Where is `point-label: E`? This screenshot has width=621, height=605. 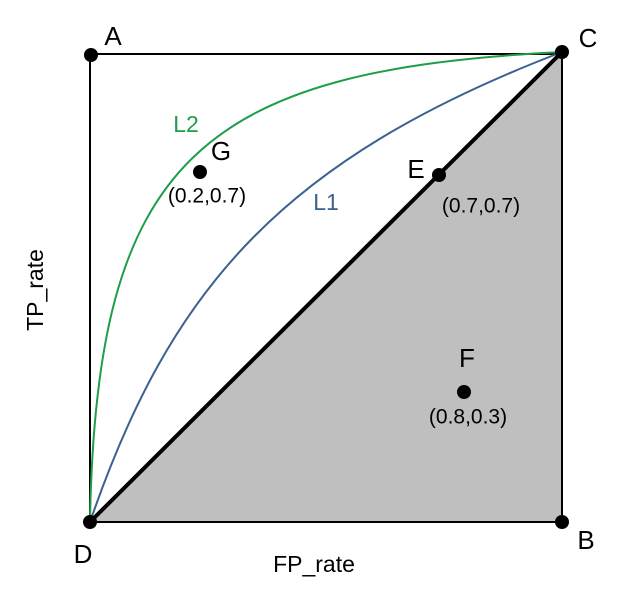 point-label: E is located at coordinates (415, 169).